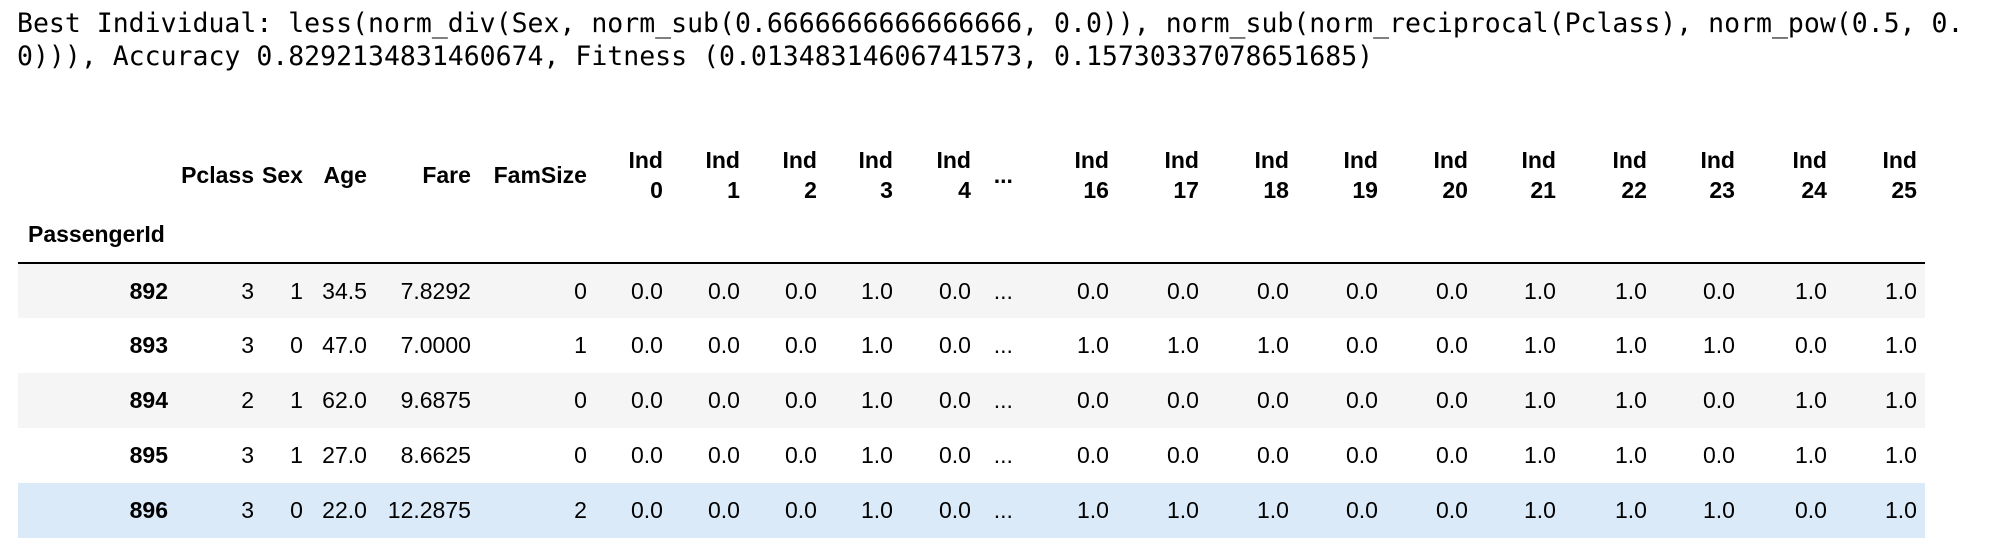 This screenshot has width=1990, height=552. I want to click on column-header-number: 23, so click(1722, 189).